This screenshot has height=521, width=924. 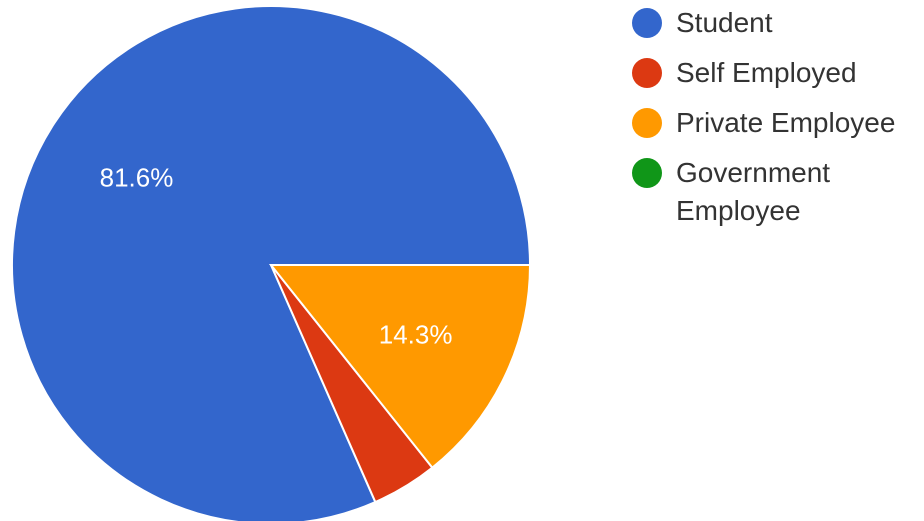 What do you see at coordinates (400, 367) in the screenshot?
I see `pie-slice-private-employee` at bounding box center [400, 367].